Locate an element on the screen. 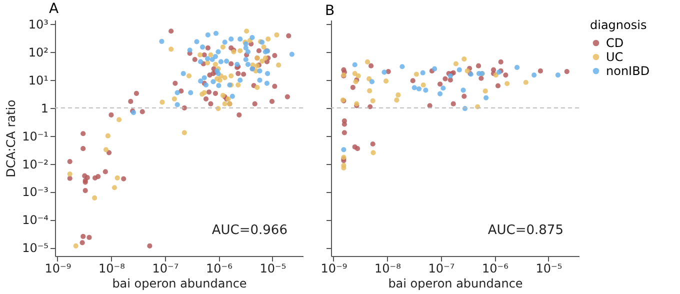 The width and height of the screenshot is (680, 294). chart-title: B is located at coordinates (330, 11).